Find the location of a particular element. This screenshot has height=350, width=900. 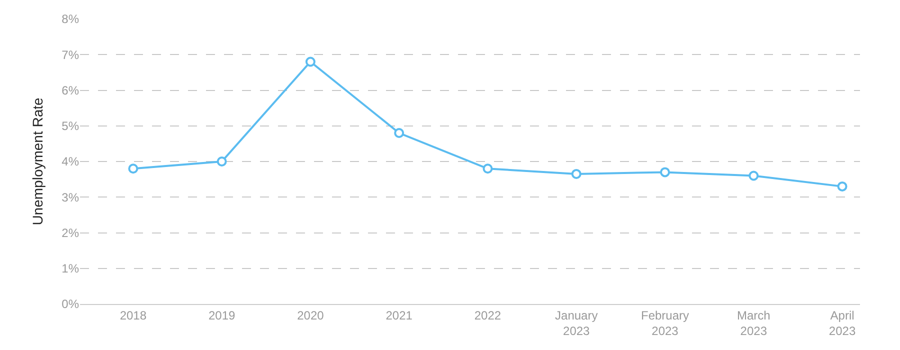

y-tick-label: 1% is located at coordinates (71, 269).